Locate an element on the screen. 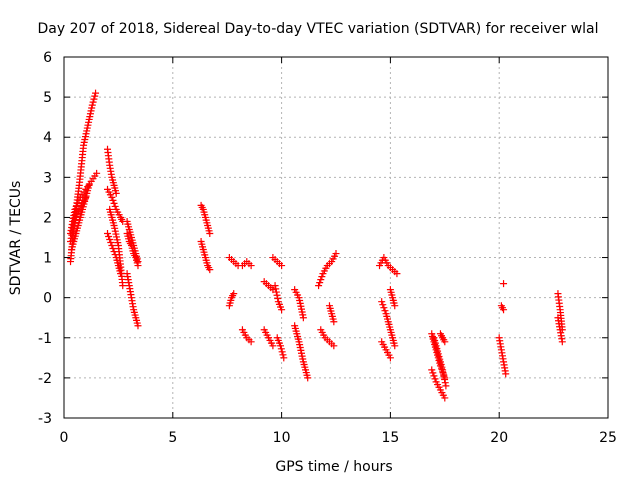 Image resolution: width=640 pixels, height=480 pixels. x-tick-label: 25 is located at coordinates (608, 438).